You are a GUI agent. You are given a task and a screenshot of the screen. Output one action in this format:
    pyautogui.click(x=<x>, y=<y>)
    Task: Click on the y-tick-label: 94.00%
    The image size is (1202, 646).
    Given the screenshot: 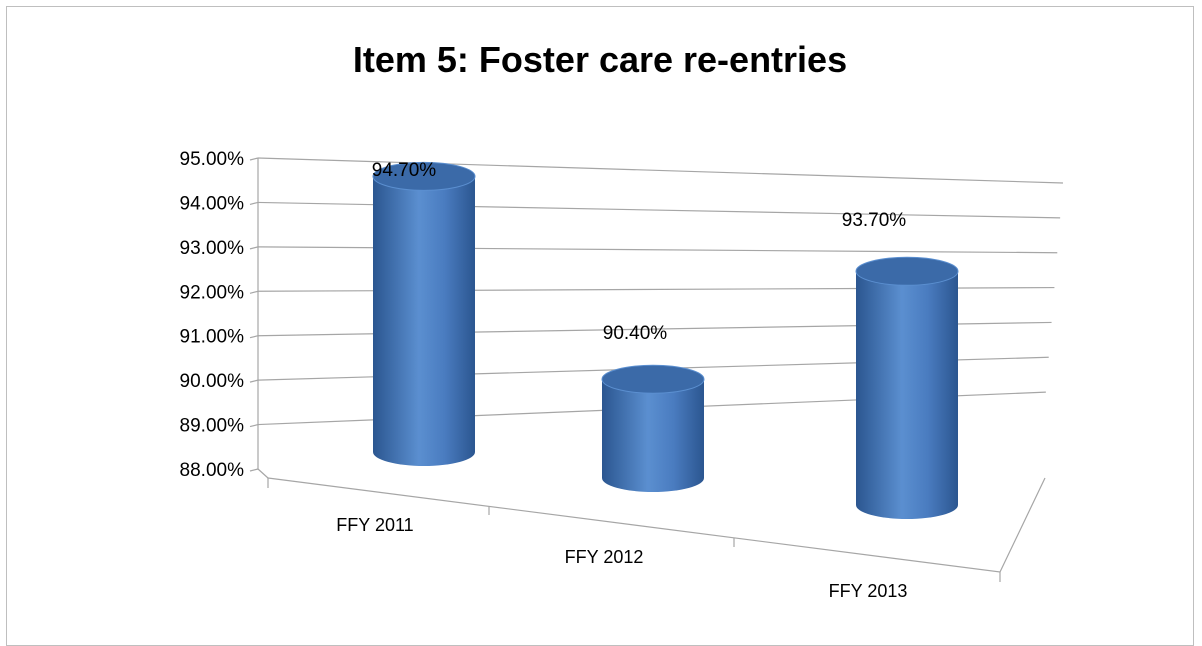 What is the action you would take?
    pyautogui.click(x=212, y=203)
    